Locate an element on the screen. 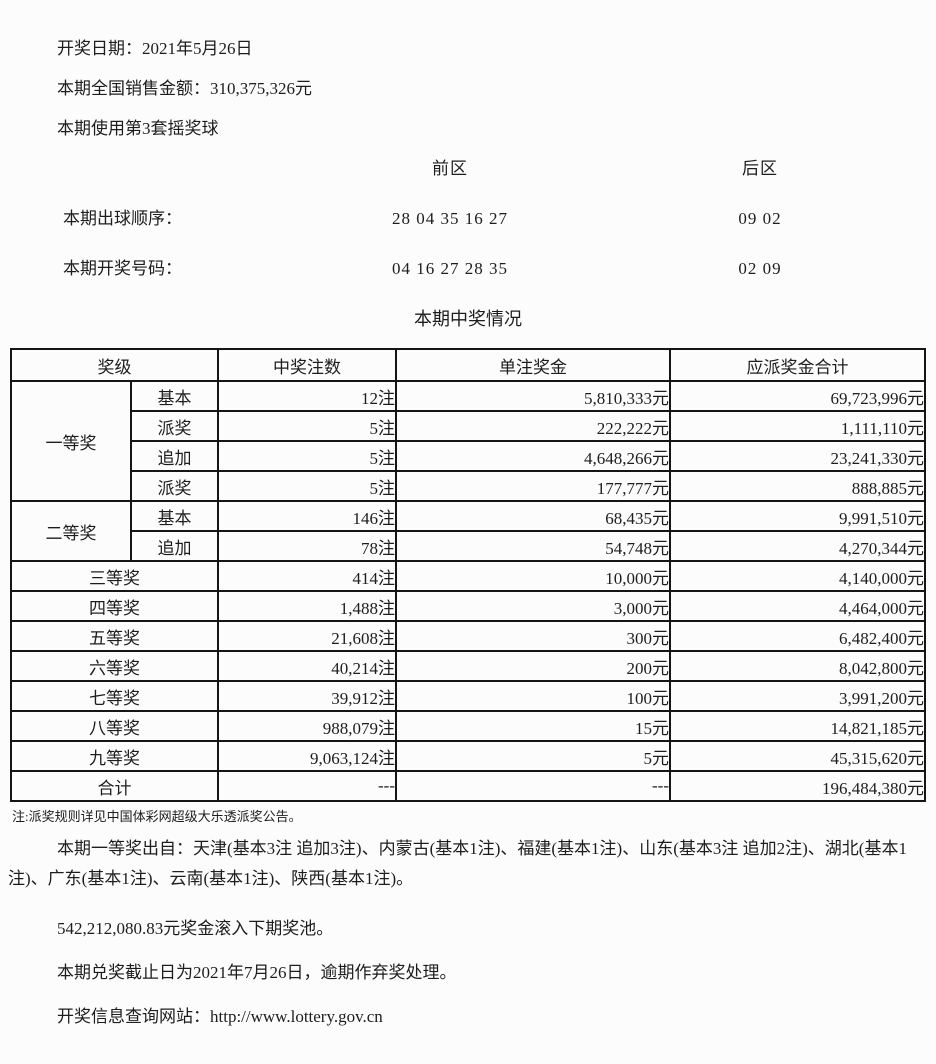 Image resolution: width=936 pixels, height=1064 pixels. rollover-line: 542,212,080.83元奖金滚入下期奖池。 is located at coordinates (195, 928).